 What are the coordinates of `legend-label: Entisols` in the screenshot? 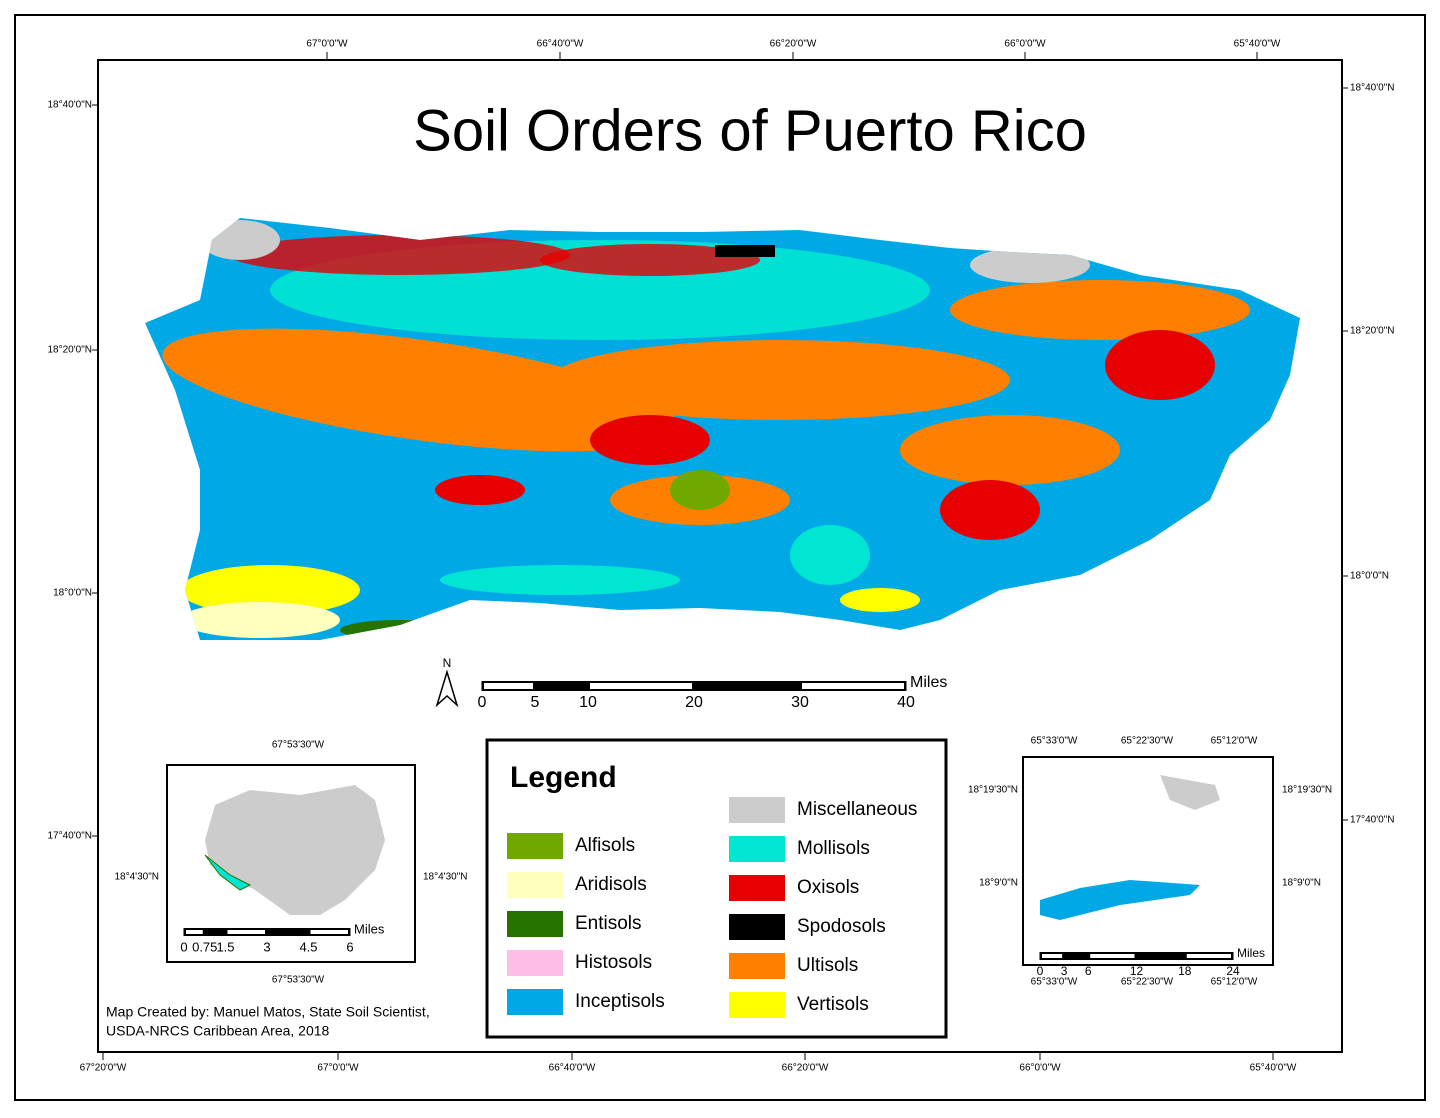 It's located at (608, 923).